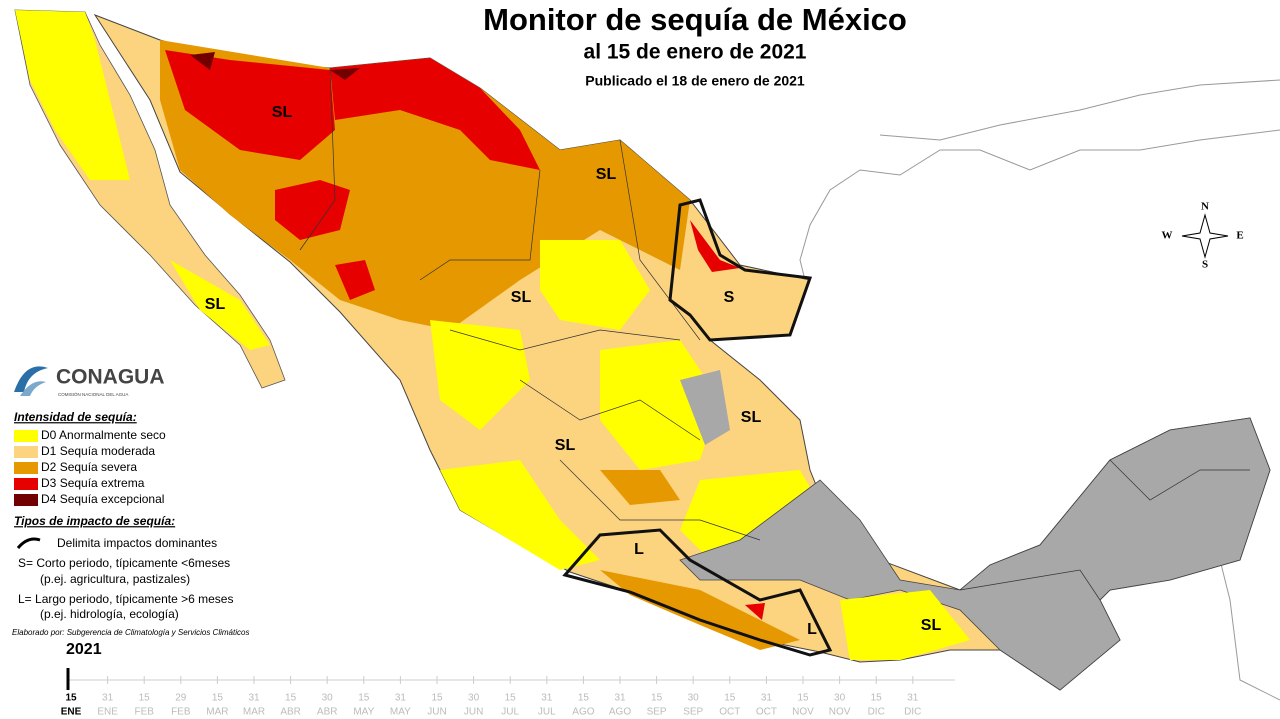 This screenshot has width=1280, height=719. I want to click on impact-title: Tipos de impacto de sequía:, so click(94, 521).